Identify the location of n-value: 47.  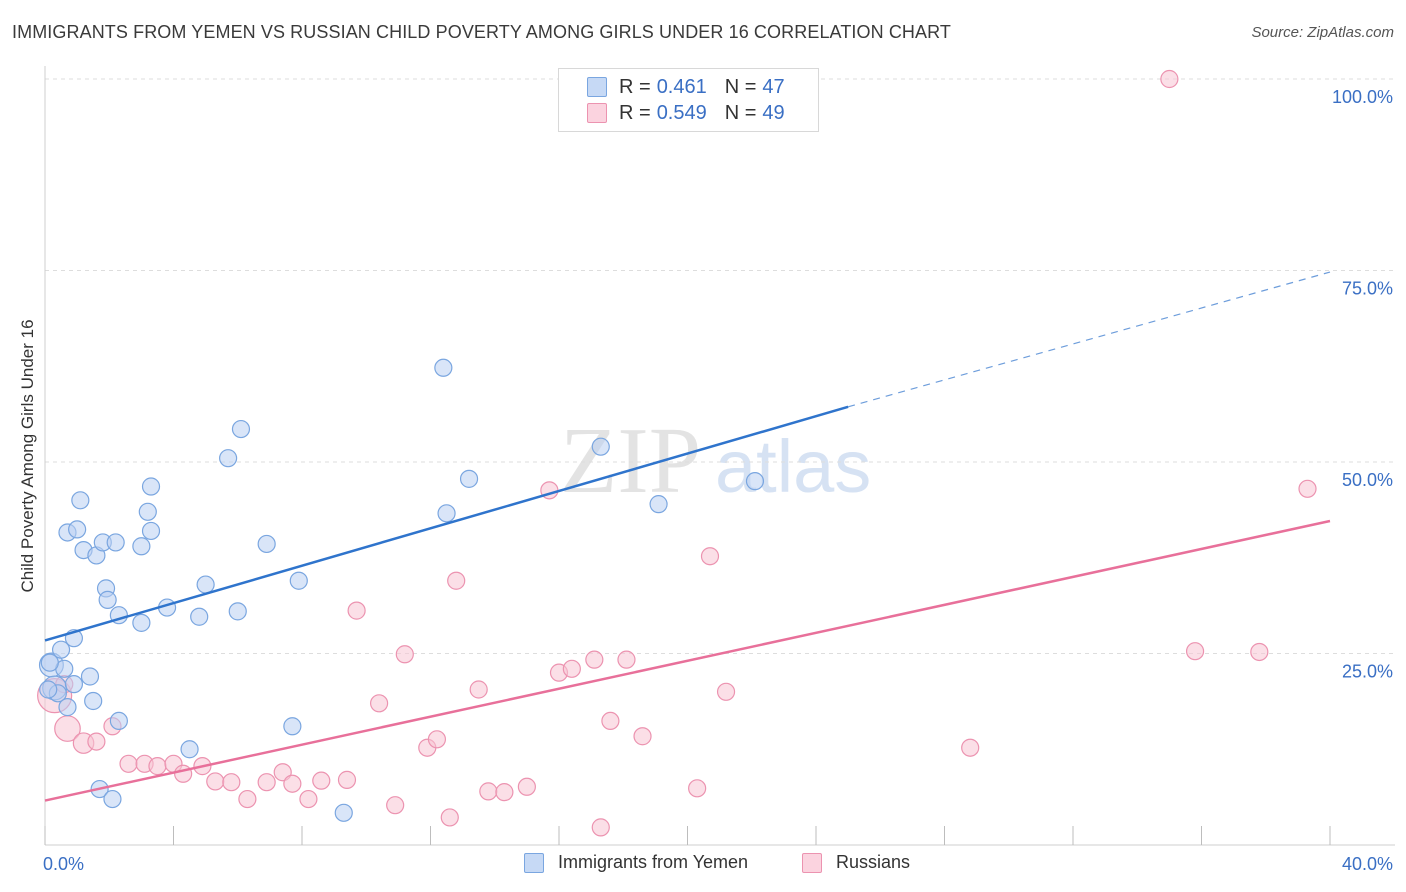
(773, 86).